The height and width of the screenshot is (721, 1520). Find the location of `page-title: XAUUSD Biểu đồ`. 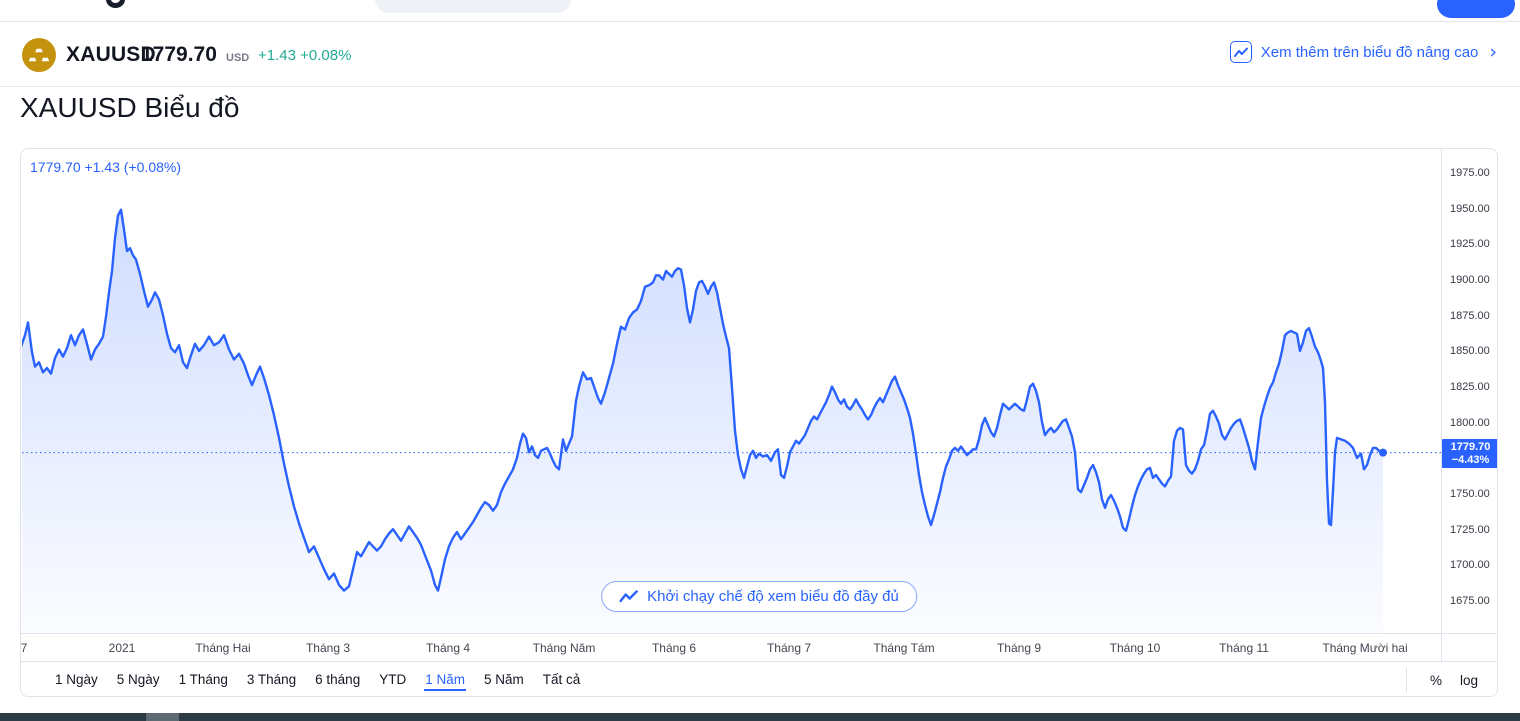

page-title: XAUUSD Biểu đồ is located at coordinates (130, 107).